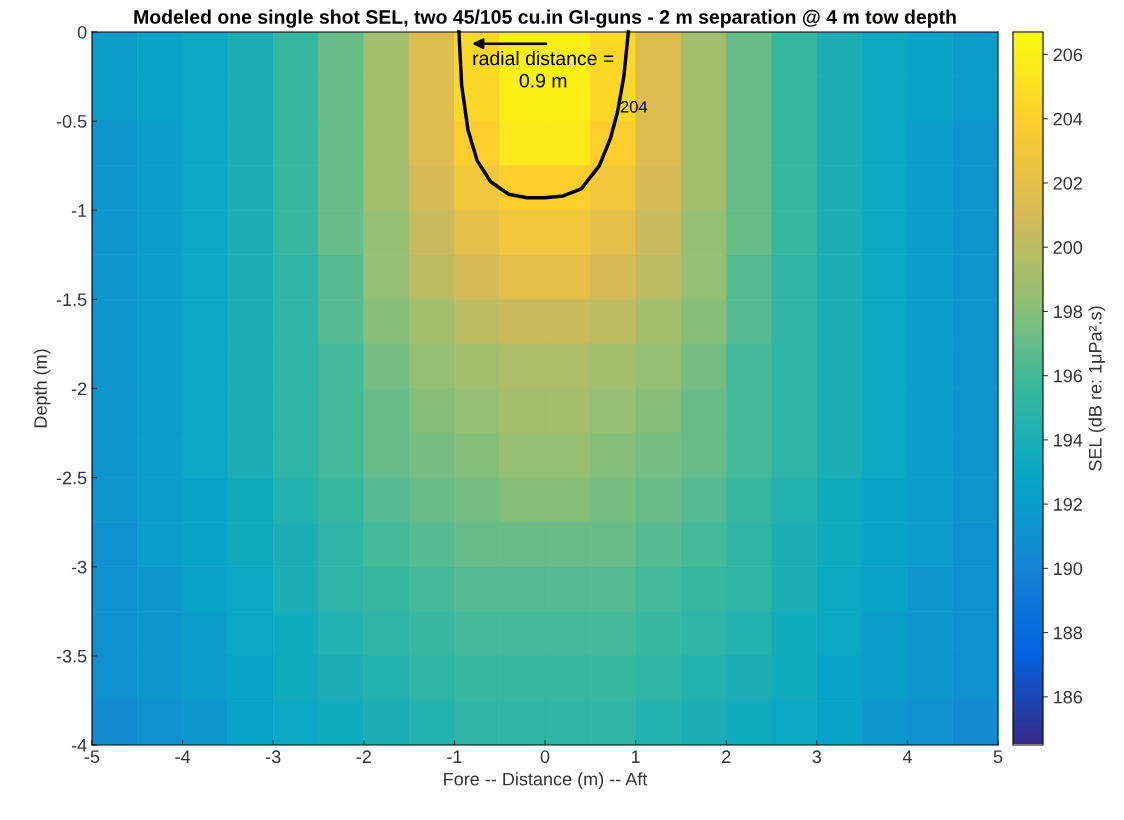 This screenshot has width=1124, height=820. I want to click on x-tick-label: -1, so click(454, 756).